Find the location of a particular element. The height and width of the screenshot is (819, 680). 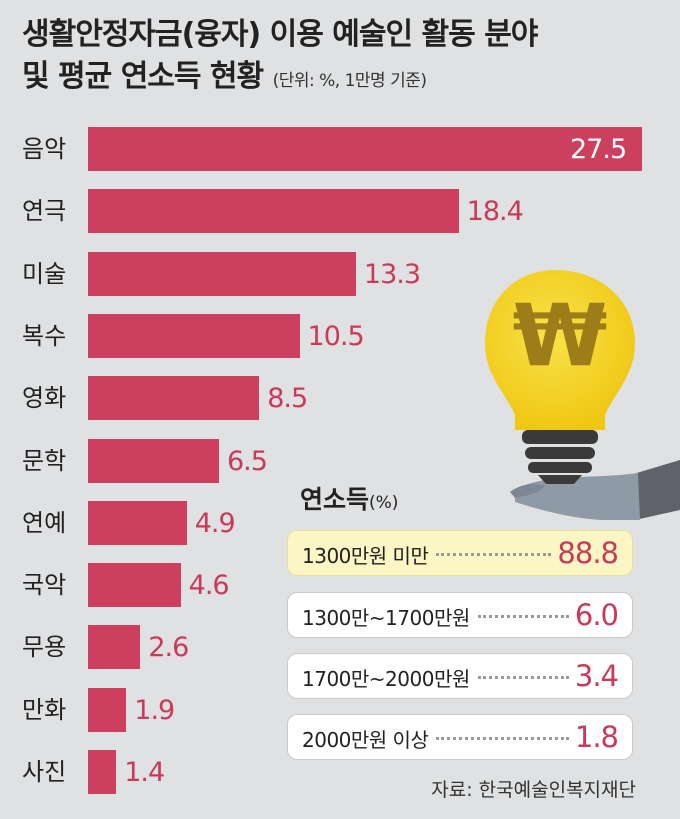

title-line-1: 생활안정자금(융자) 이용 예술인 활동 분야 is located at coordinates (280, 34).